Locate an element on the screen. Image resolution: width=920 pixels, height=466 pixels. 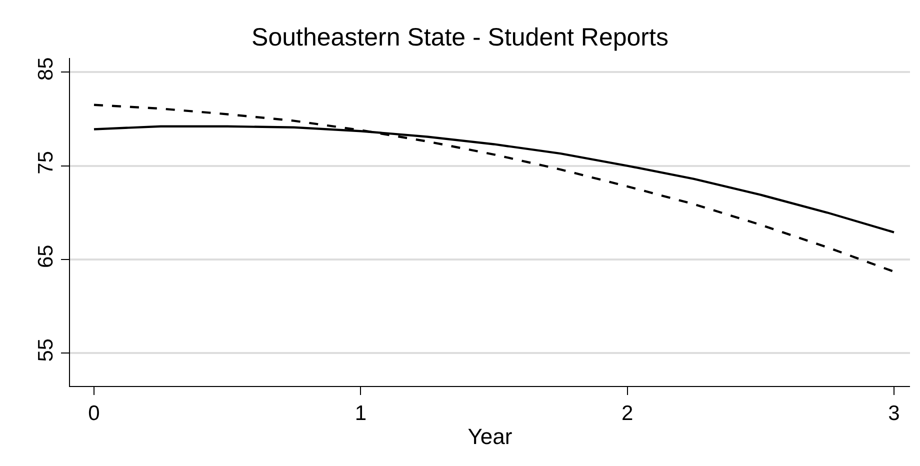
x-axis-title: Year is located at coordinates (490, 437).